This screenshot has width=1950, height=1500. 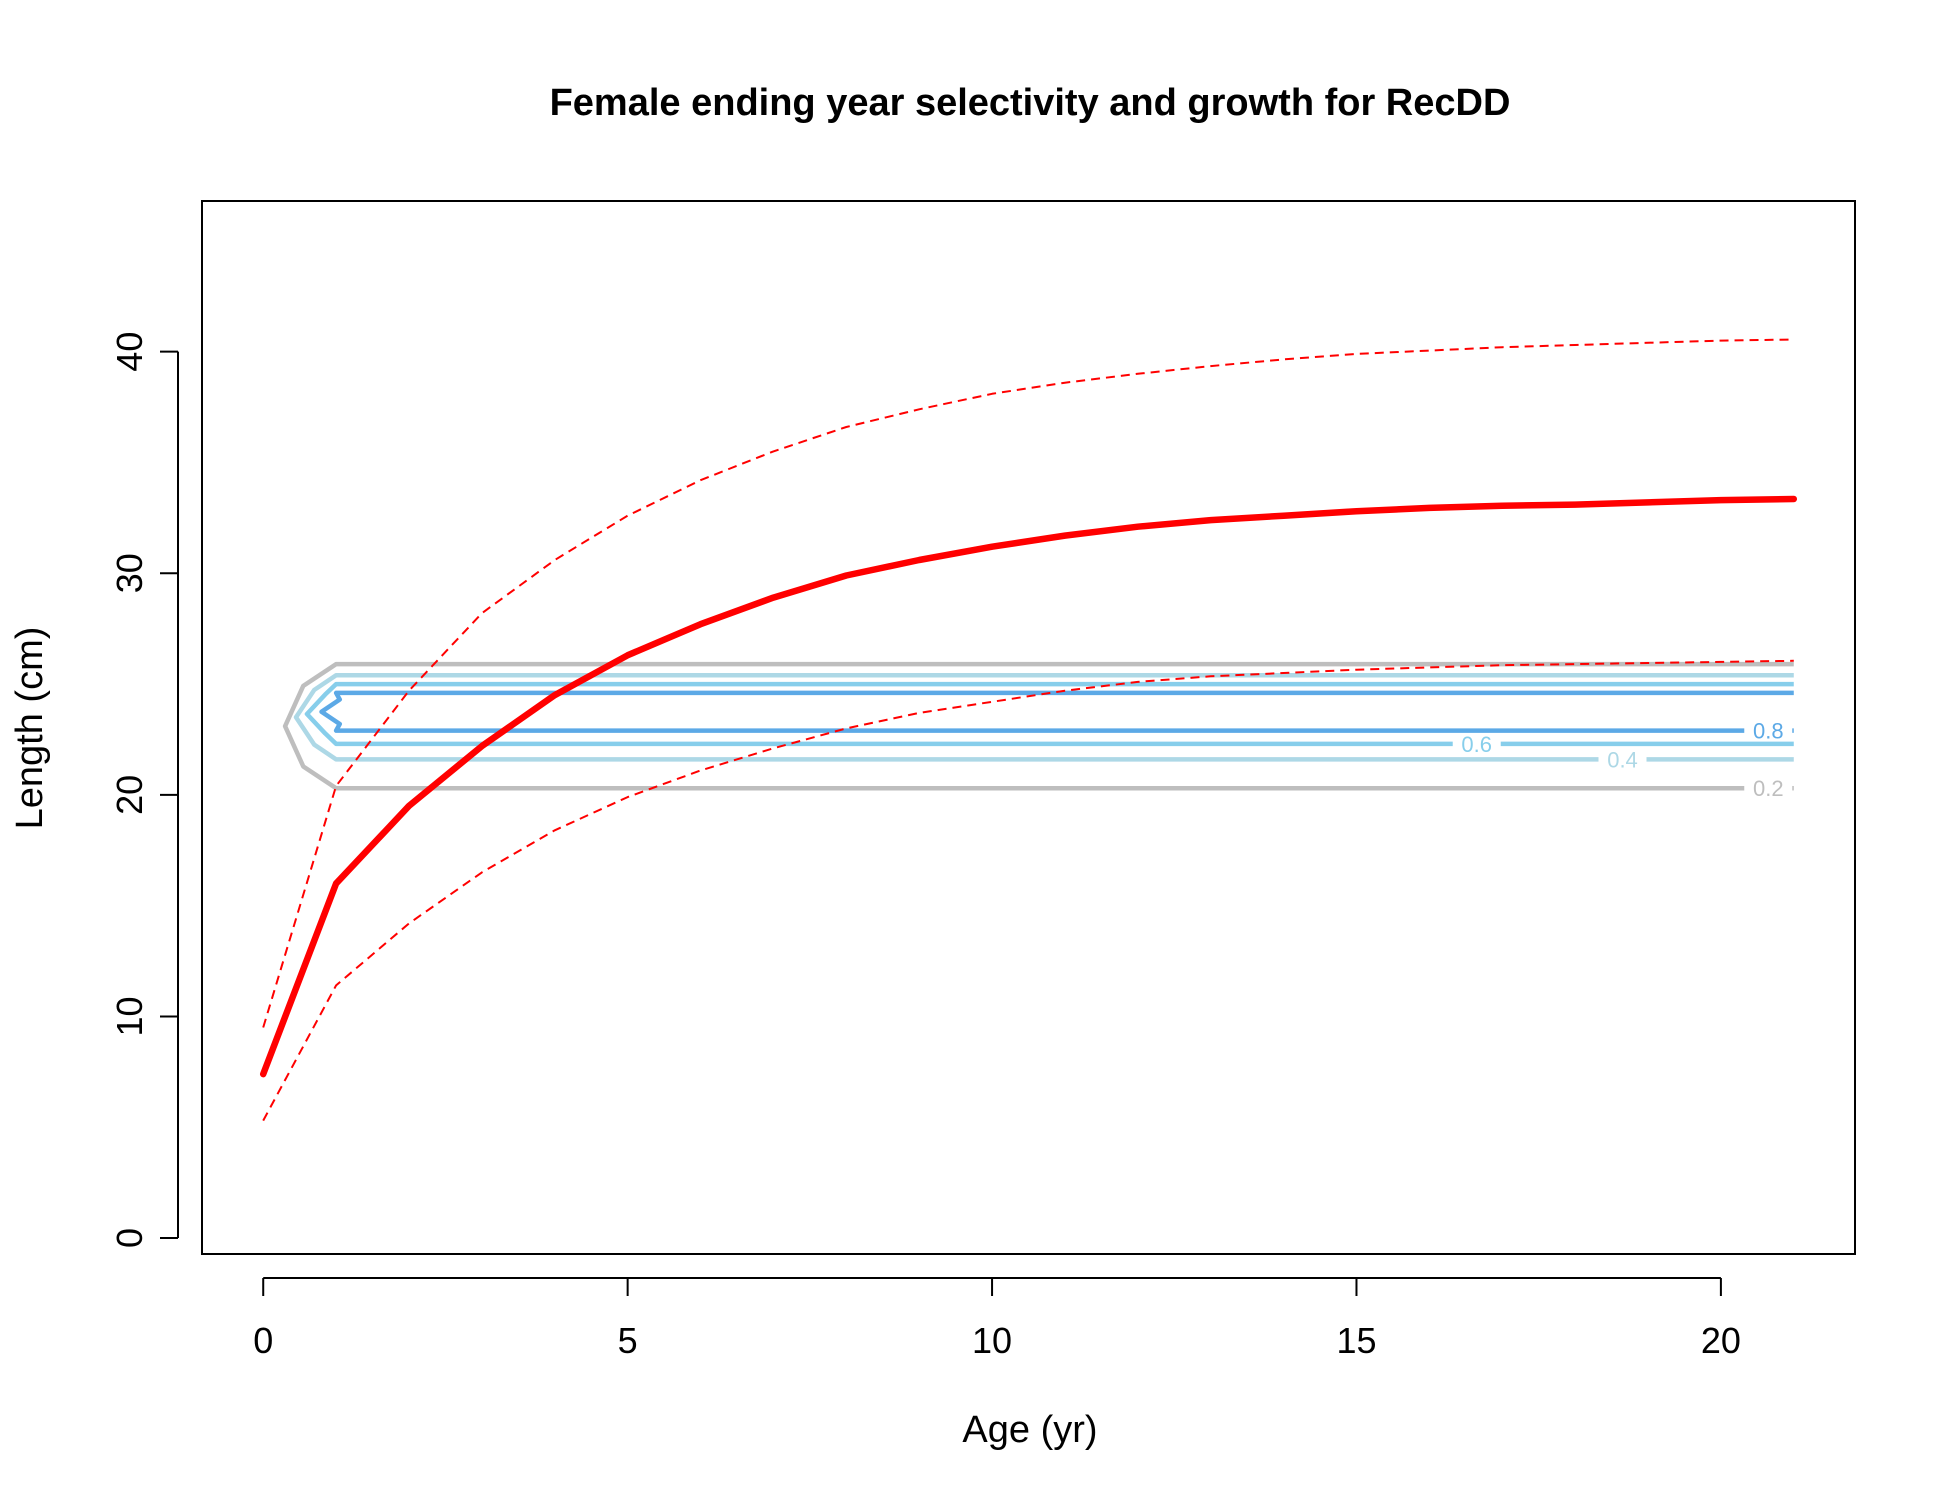 What do you see at coordinates (30, 728) in the screenshot?
I see `y-axis-label: Length (cm)` at bounding box center [30, 728].